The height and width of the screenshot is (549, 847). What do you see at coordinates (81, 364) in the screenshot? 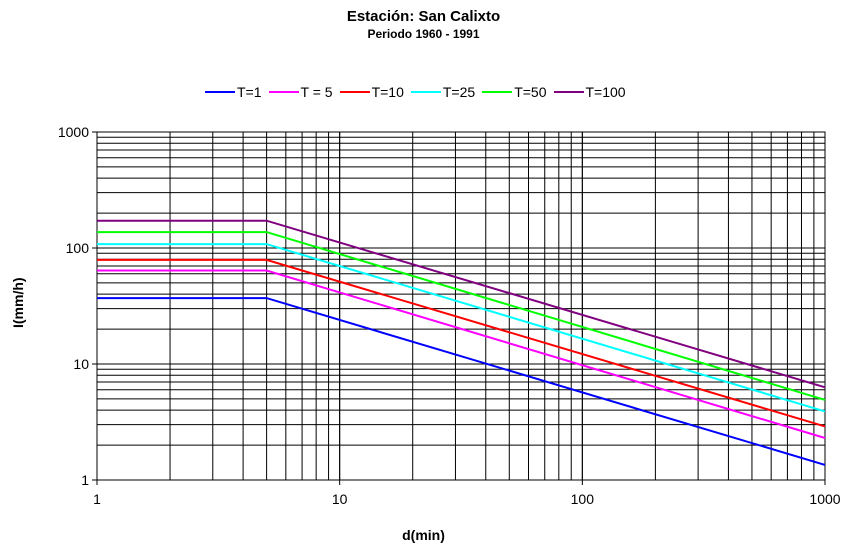
I see `y-tick-label: 10` at bounding box center [81, 364].